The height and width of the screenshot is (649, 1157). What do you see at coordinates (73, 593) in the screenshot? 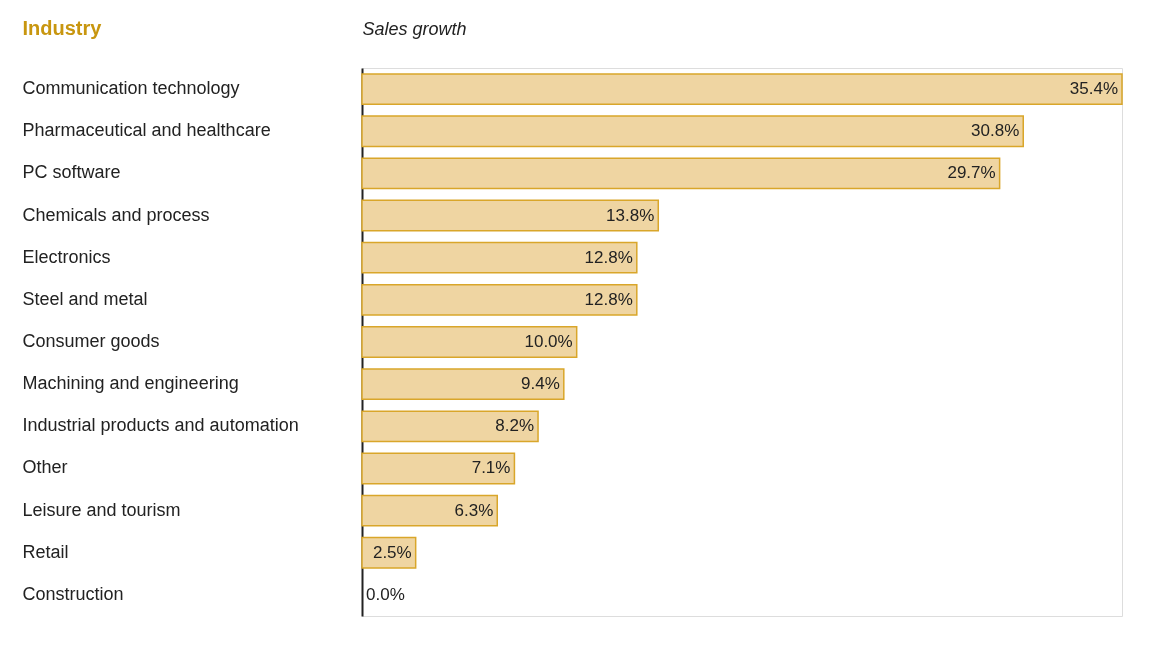
I see `y-tick-label: Construction` at bounding box center [73, 593].